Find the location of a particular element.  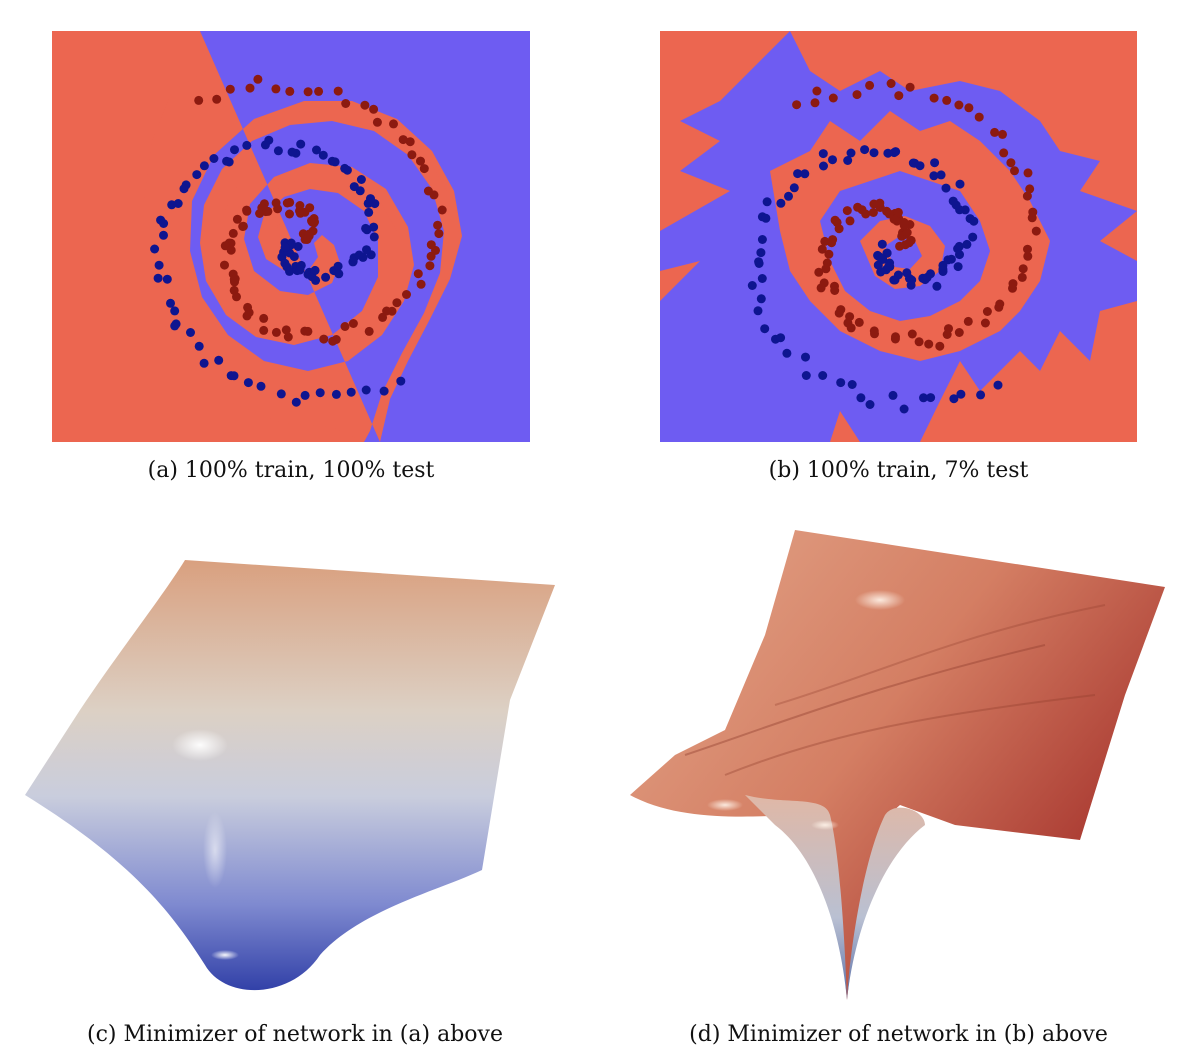

panel-a-blue-region is located at coordinates (360, 236).